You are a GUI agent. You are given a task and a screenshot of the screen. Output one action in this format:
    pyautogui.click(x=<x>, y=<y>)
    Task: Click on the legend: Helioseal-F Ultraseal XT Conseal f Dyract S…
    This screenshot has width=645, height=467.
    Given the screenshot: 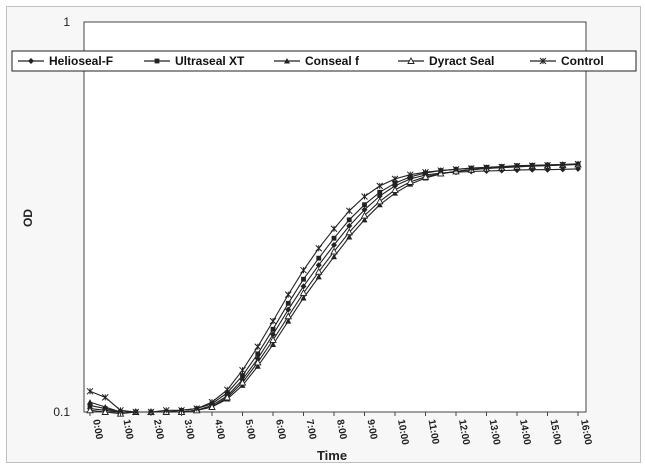 What is the action you would take?
    pyautogui.click(x=324, y=61)
    